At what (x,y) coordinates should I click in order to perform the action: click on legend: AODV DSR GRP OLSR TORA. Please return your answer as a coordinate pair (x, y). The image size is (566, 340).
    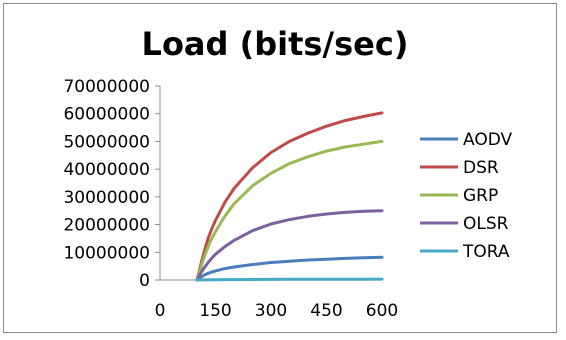
    Looking at the image, I should click on (466, 196).